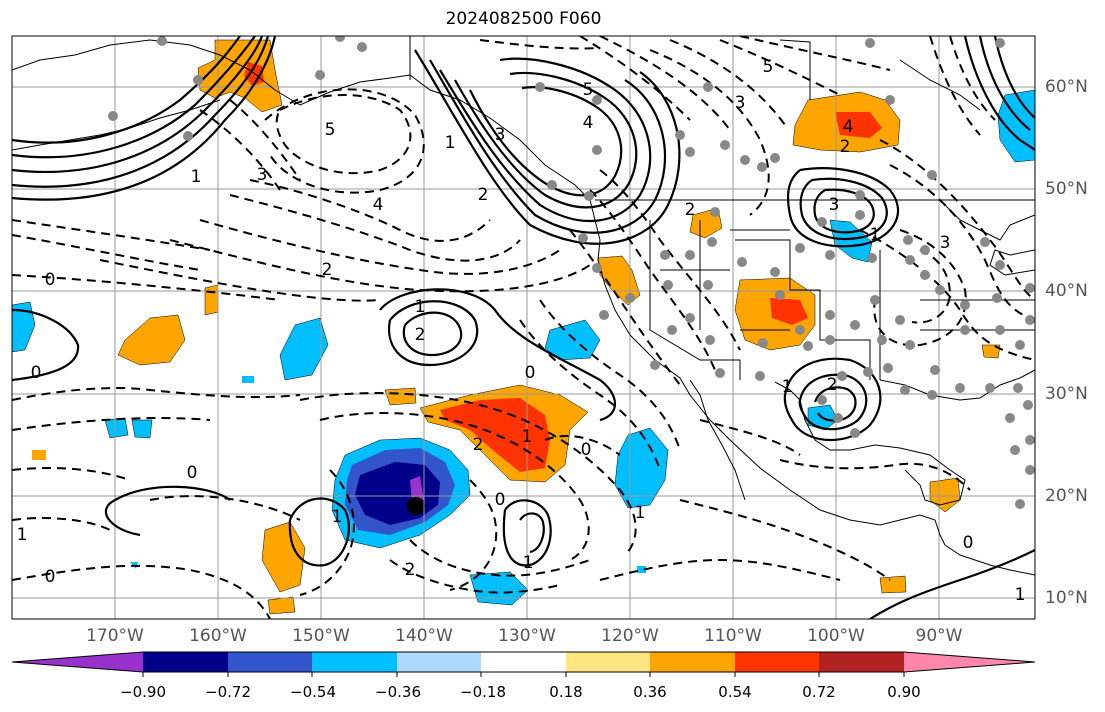 This screenshot has height=712, width=1105. What do you see at coordinates (77, 662) in the screenshot?
I see `colorbar-extend-low` at bounding box center [77, 662].